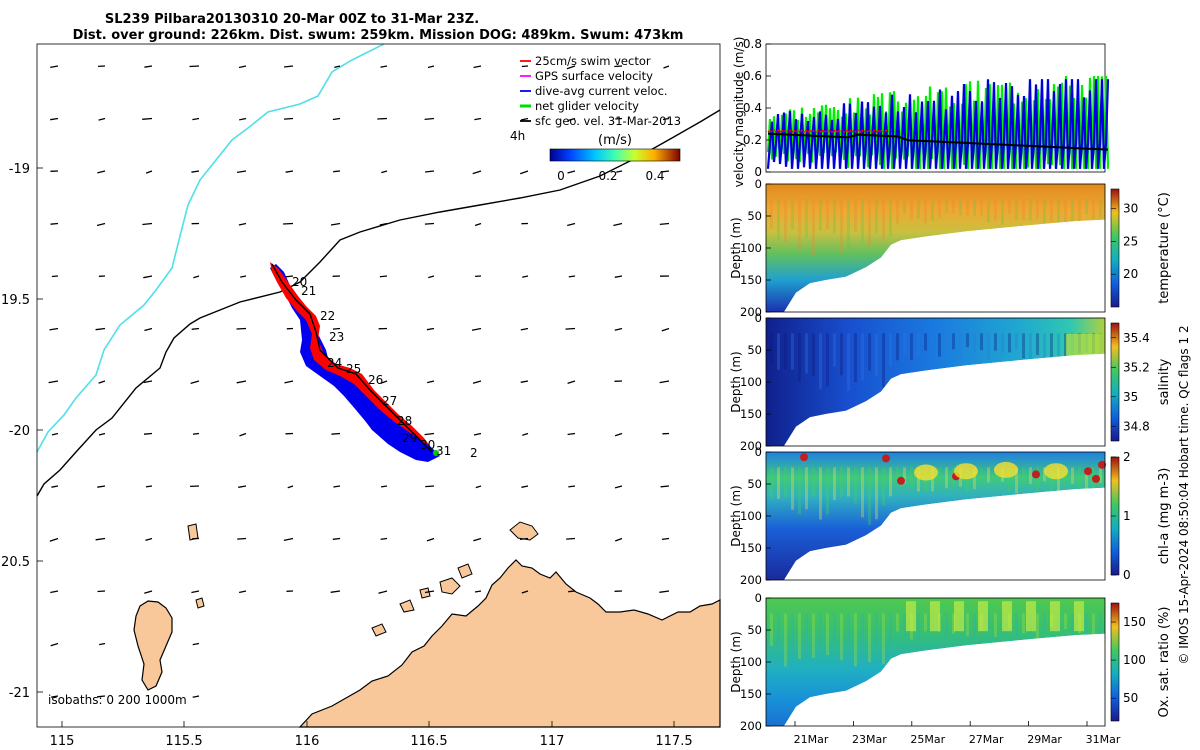 This screenshot has width=1200, height=750. Describe the element at coordinates (935, 248) in the screenshot. I see `section-field` at that location.